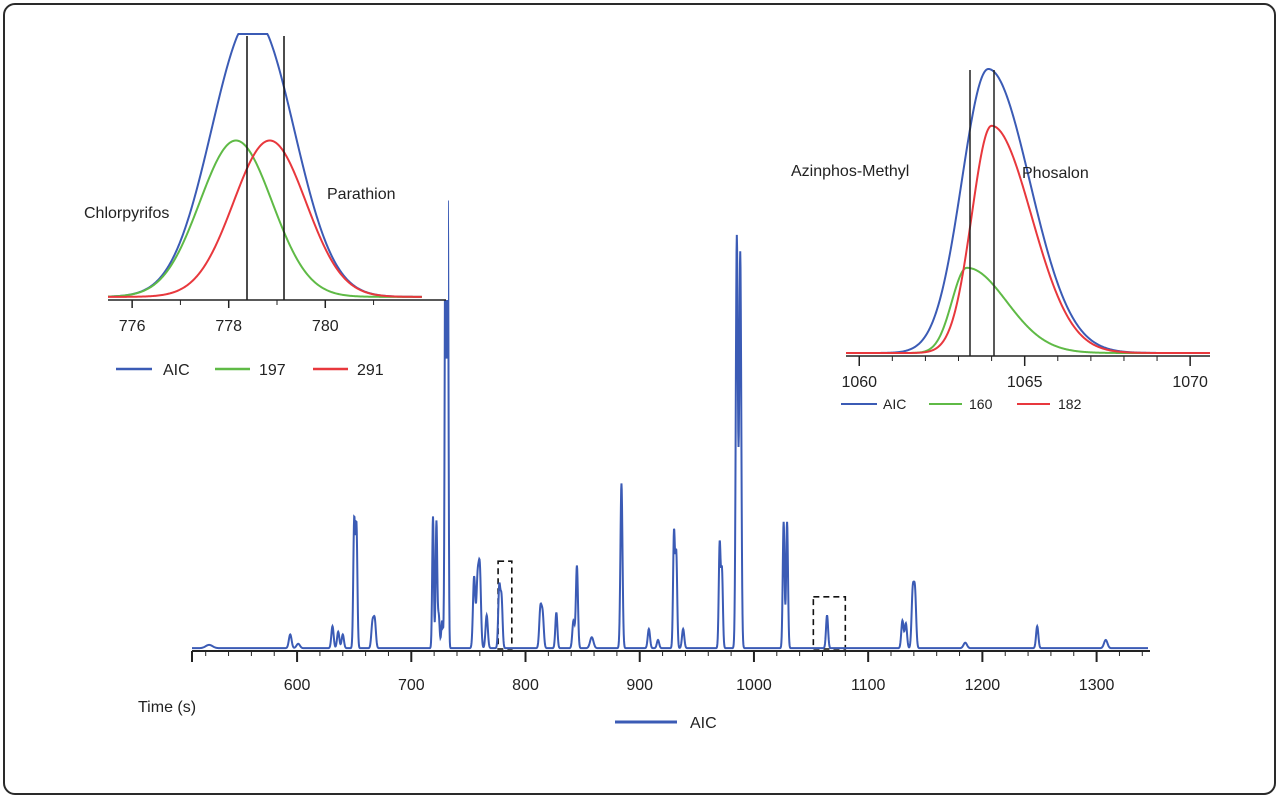 The width and height of the screenshot is (1281, 800). What do you see at coordinates (754, 685) in the screenshot?
I see `main-x-tick-label: 1000` at bounding box center [754, 685].